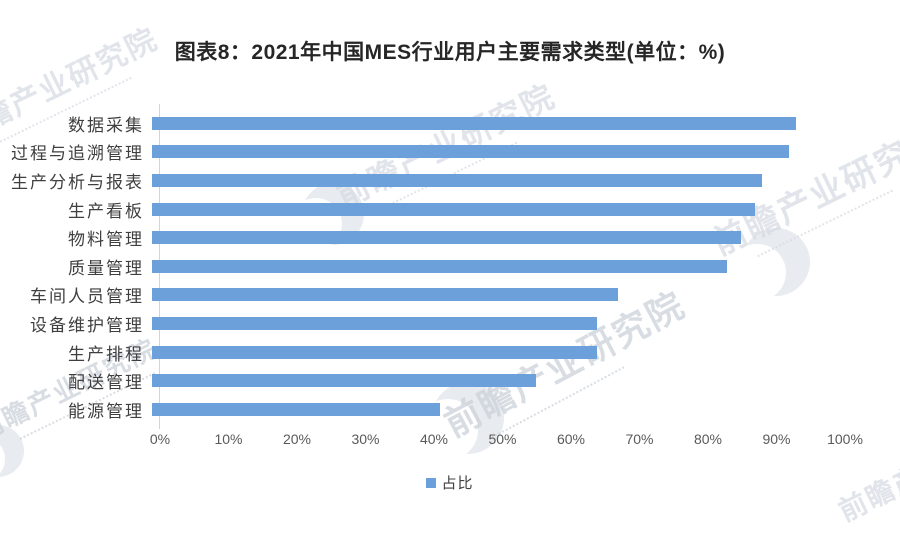 This screenshot has height=533, width=900. What do you see at coordinates (106, 125) in the screenshot?
I see `category-label: 数据采集` at bounding box center [106, 125].